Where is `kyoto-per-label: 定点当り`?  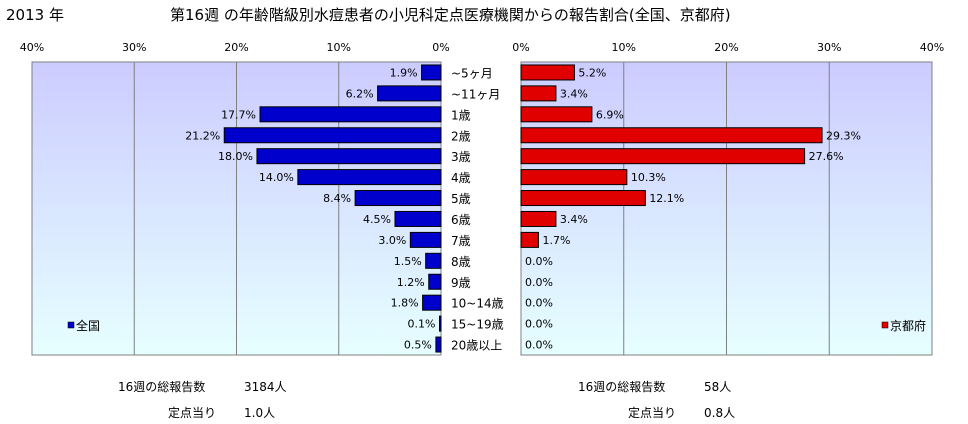
kyoto-per-label: 定点当り is located at coordinates (652, 413).